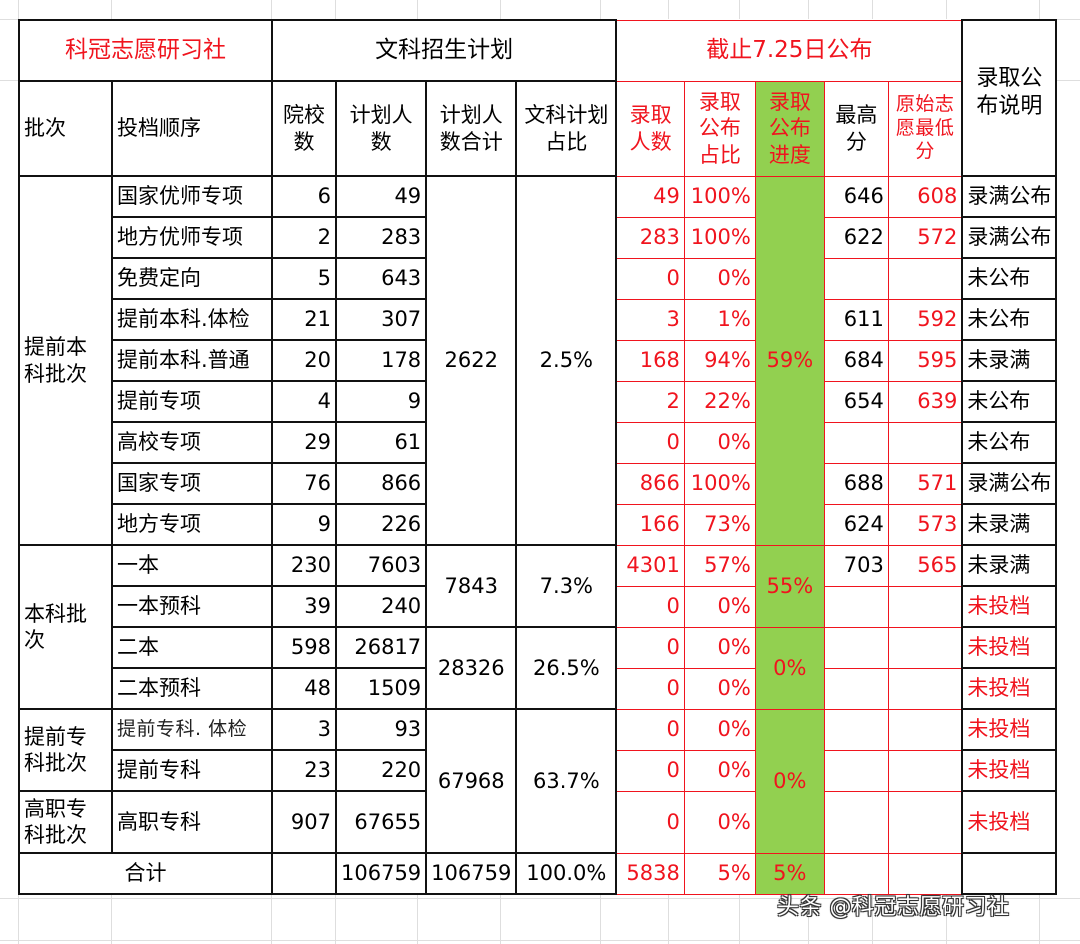 This screenshot has height=944, width=1080. What do you see at coordinates (65, 822) in the screenshot?
I see `batch-cell: 高职专科批次` at bounding box center [65, 822].